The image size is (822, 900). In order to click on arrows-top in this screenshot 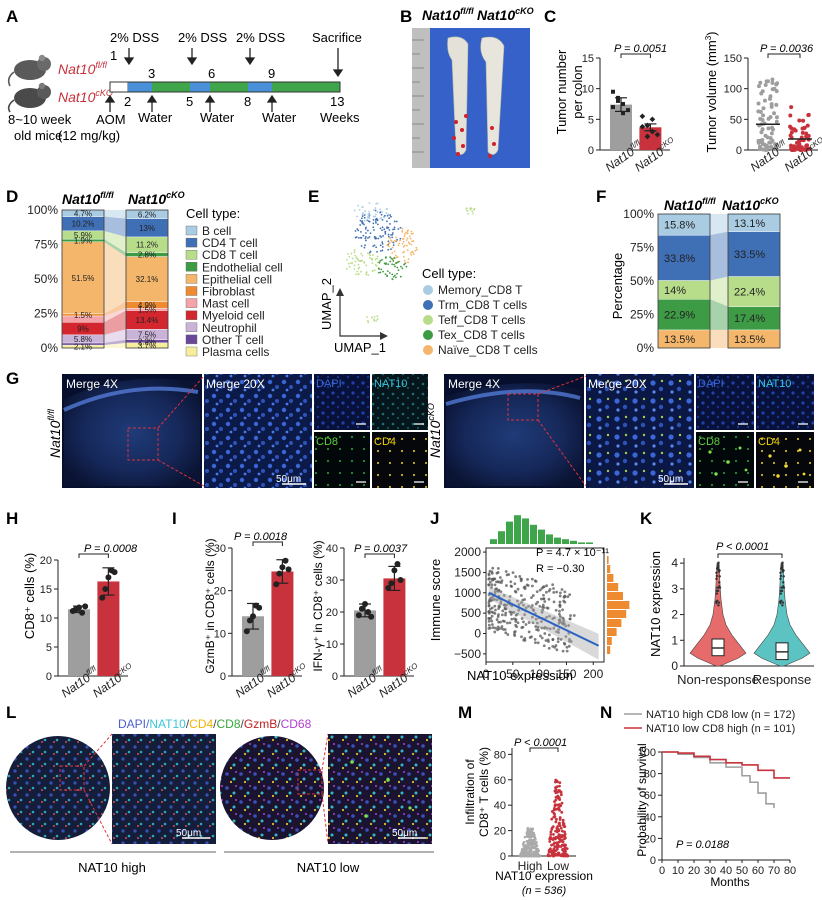, I will do `click(233, 63)`.